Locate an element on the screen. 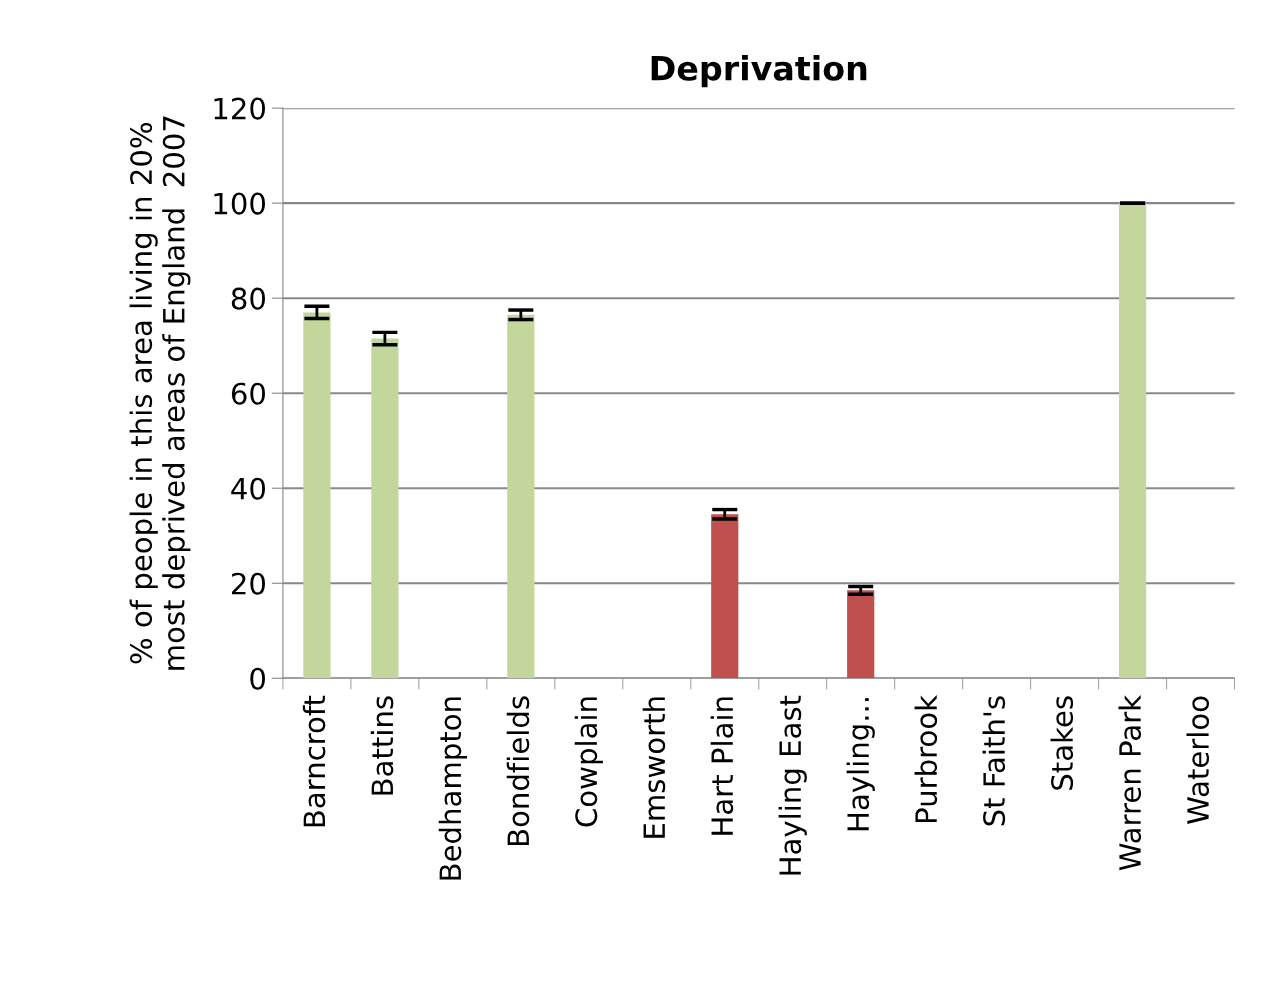 Image resolution: width=1286 pixels, height=983 pixels. chart-title: Deprivation is located at coordinates (759, 71).